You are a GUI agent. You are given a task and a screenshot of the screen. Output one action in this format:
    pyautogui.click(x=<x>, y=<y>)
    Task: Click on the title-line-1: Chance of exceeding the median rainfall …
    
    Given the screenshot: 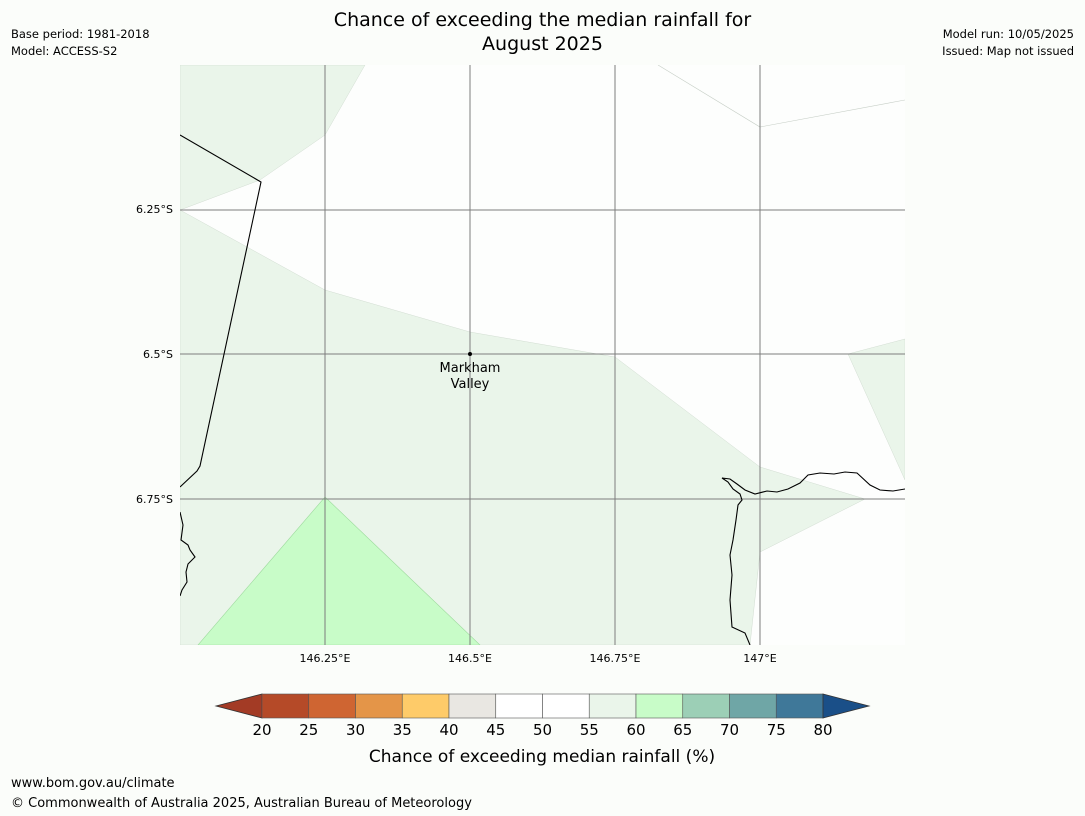 What is the action you would take?
    pyautogui.click(x=542, y=20)
    